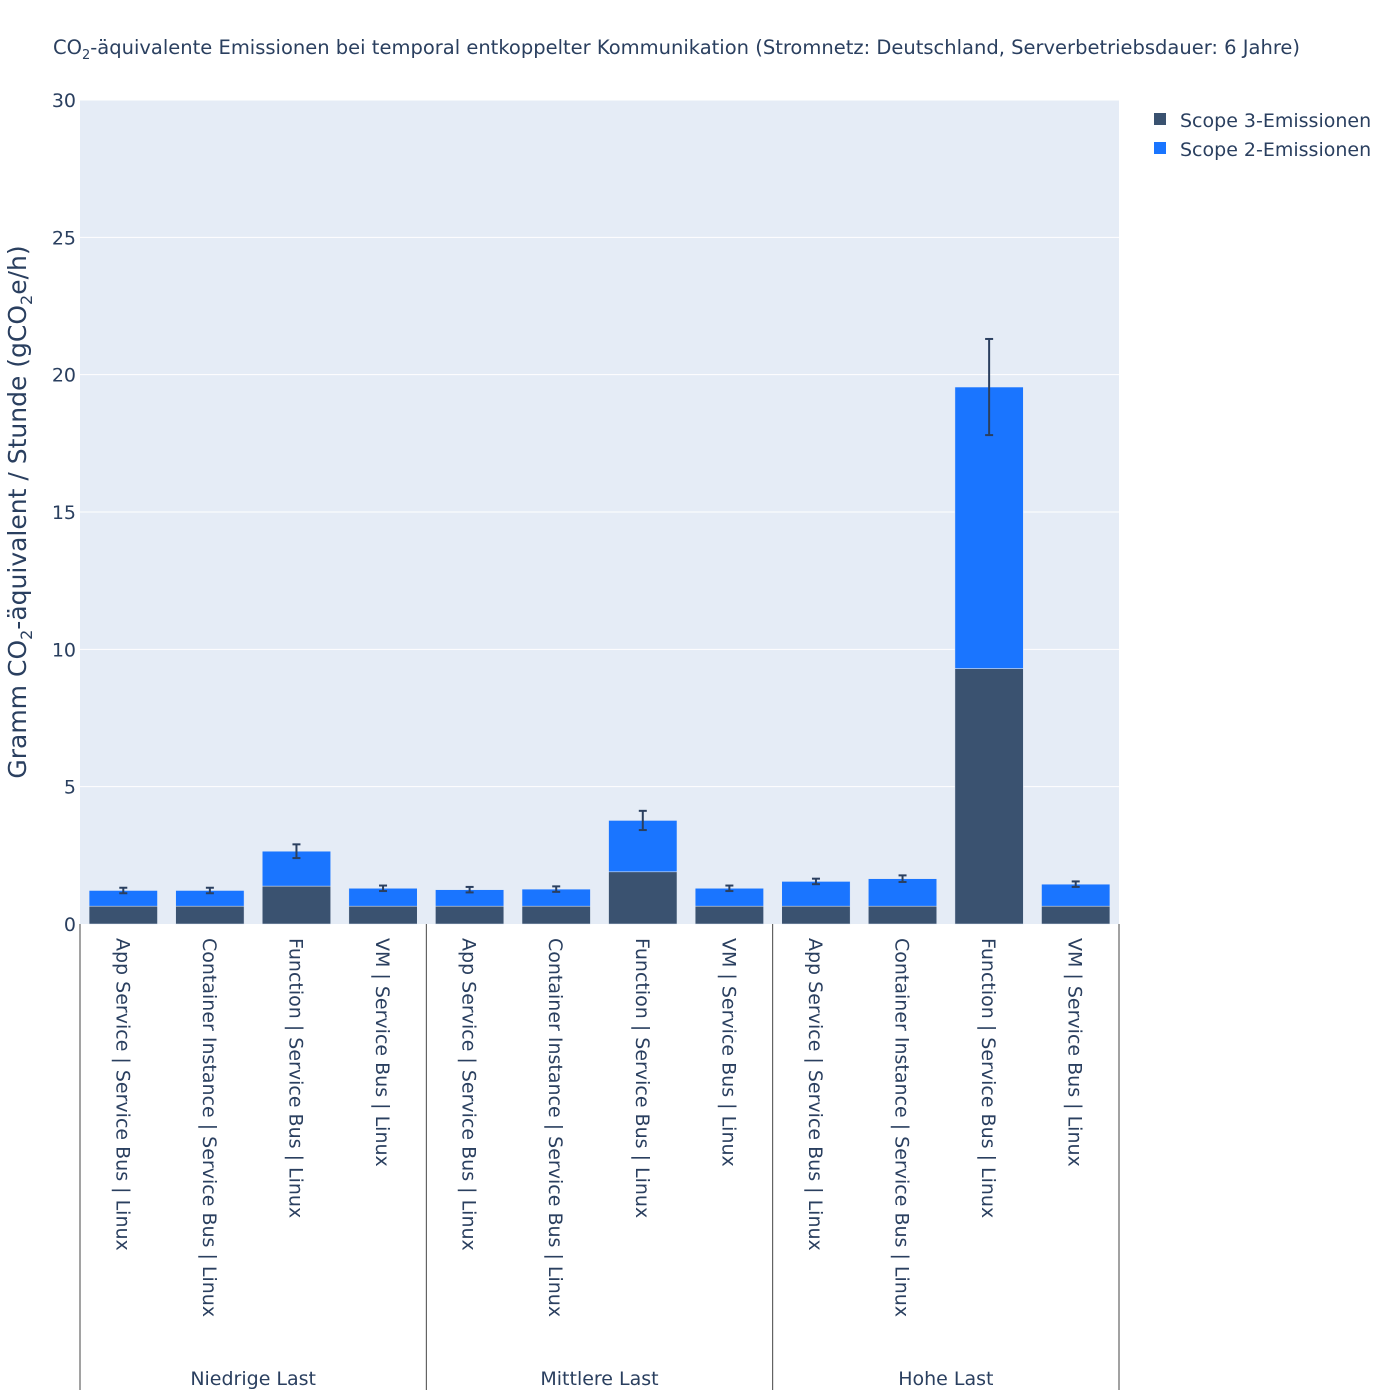 The height and width of the screenshot is (1400, 1400). Describe the element at coordinates (70, 788) in the screenshot. I see `y-tick-label: 5` at that location.